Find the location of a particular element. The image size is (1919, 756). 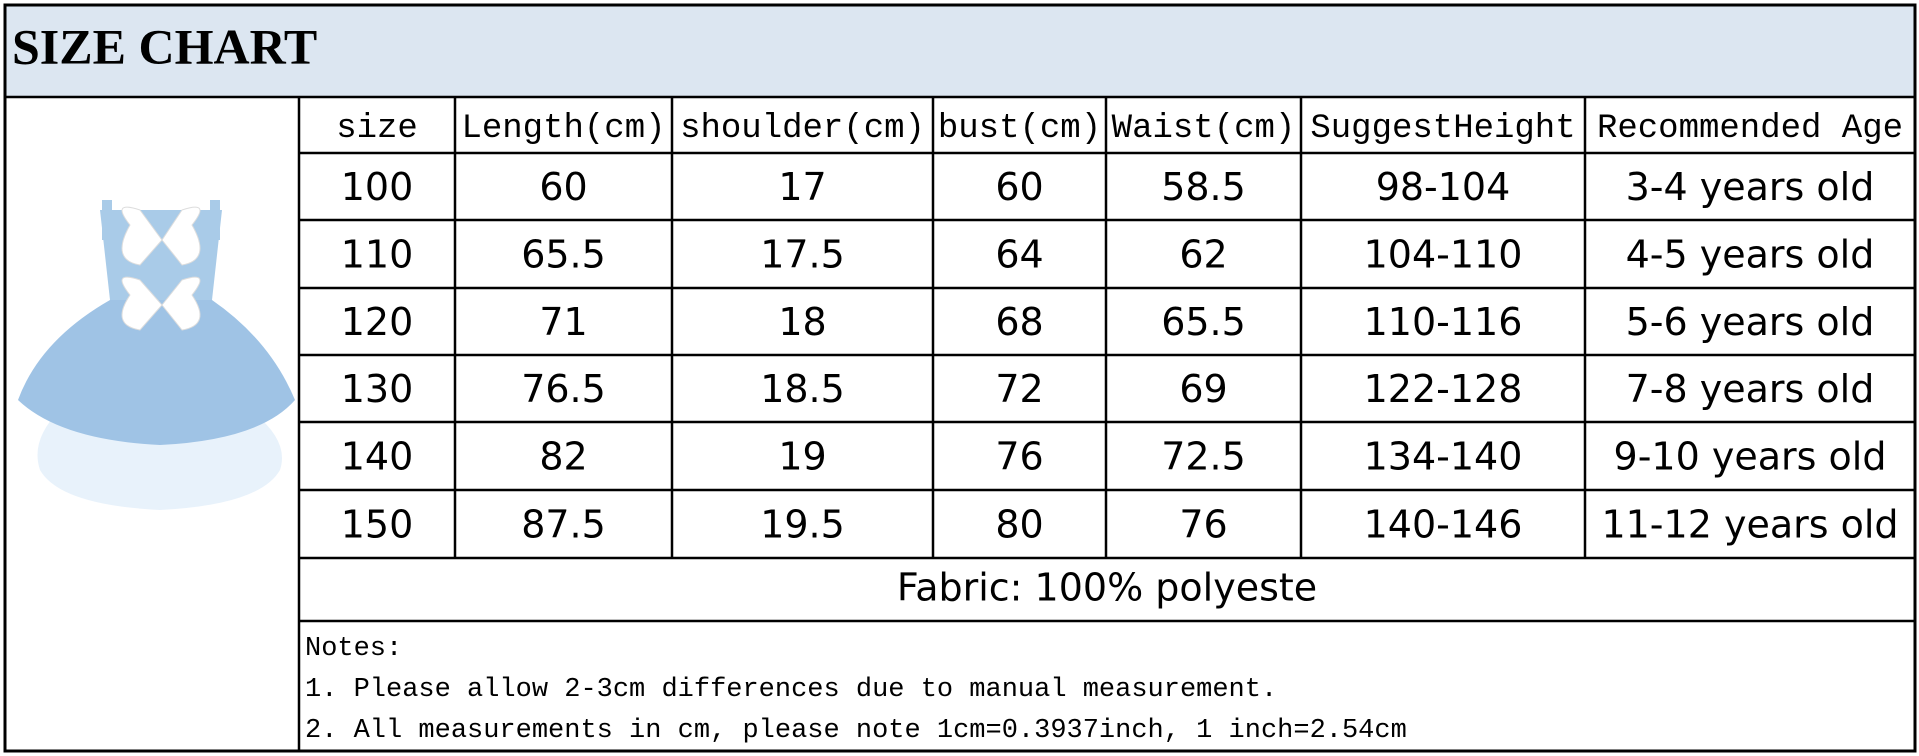

dress-image is located at coordinates (156, 355).